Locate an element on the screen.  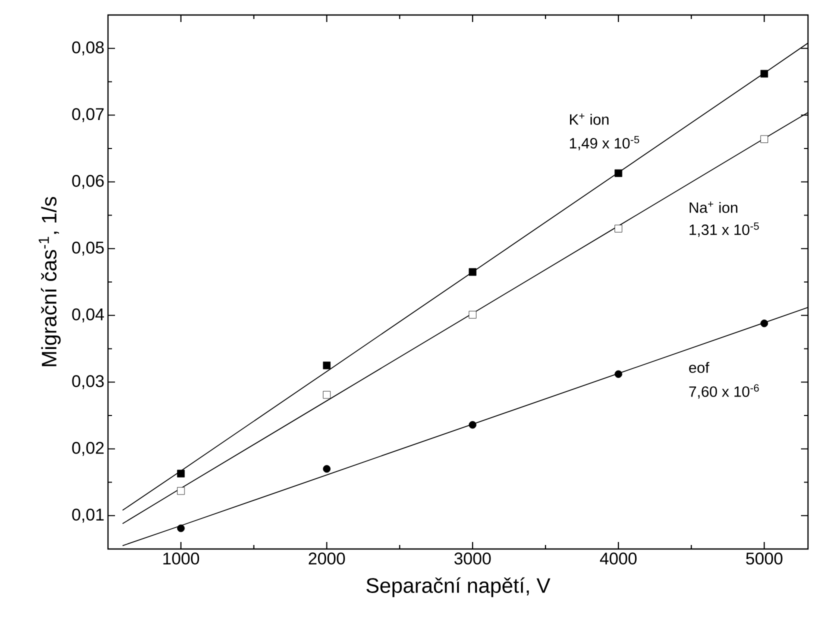
y-tick-label: 0,01 is located at coordinates (88, 515).